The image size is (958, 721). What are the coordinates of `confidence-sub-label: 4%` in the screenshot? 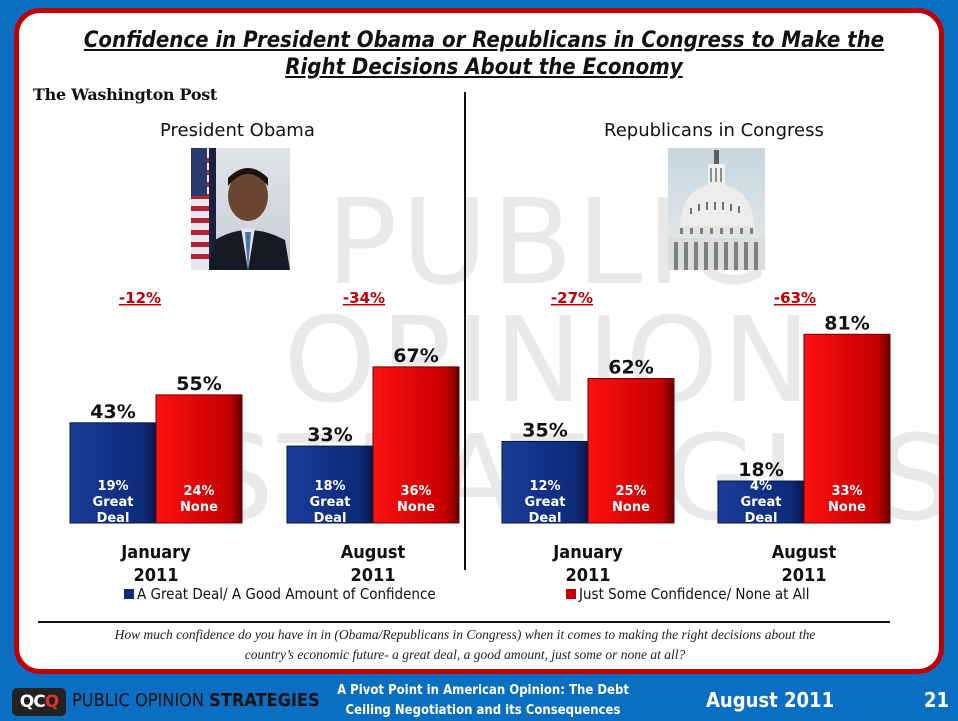 It's located at (761, 486).